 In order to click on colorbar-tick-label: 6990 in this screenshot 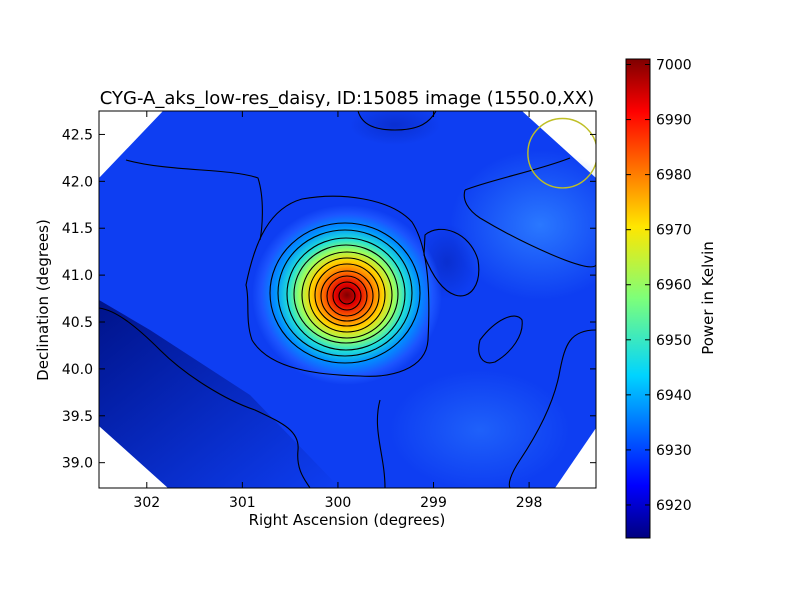, I will do `click(674, 121)`.